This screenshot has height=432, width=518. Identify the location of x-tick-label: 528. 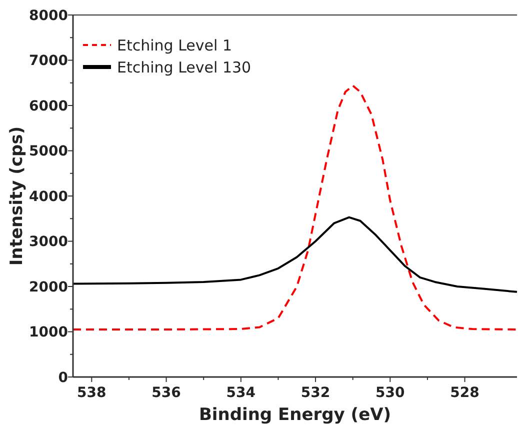
(465, 393).